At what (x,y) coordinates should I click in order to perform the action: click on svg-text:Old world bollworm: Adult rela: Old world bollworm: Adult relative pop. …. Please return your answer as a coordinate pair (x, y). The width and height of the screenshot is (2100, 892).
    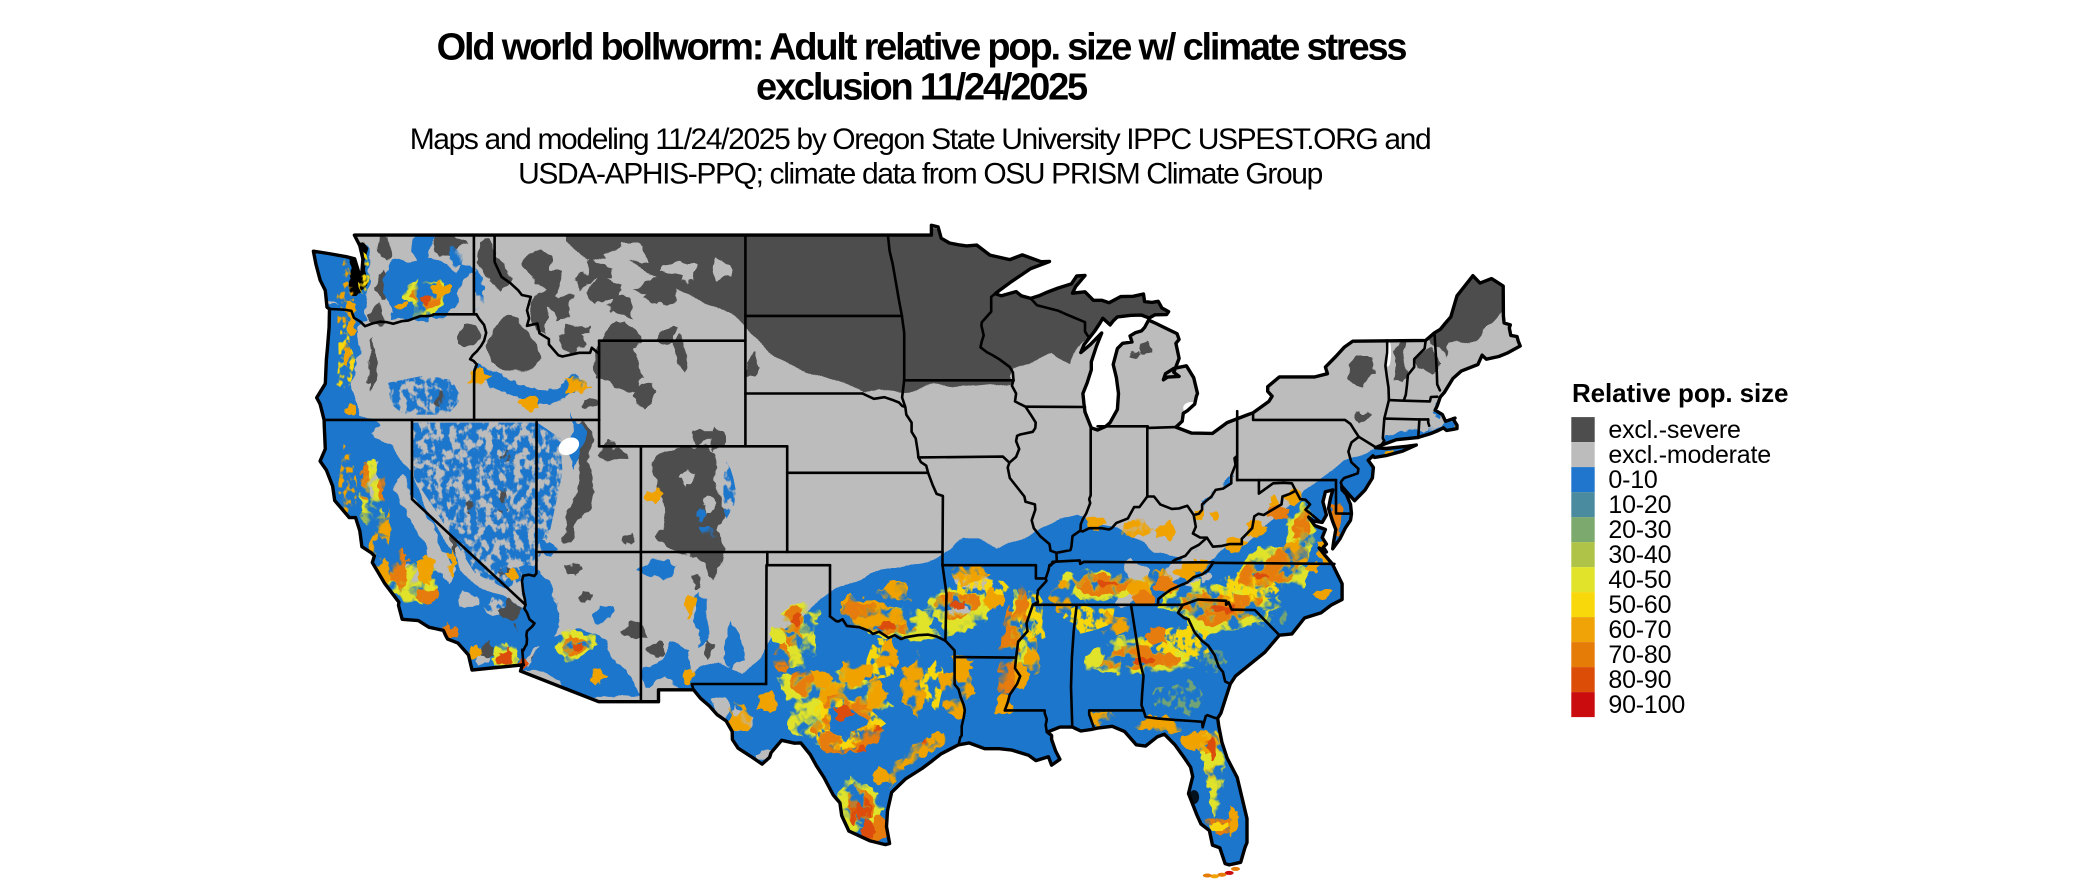
    Looking at the image, I should click on (922, 47).